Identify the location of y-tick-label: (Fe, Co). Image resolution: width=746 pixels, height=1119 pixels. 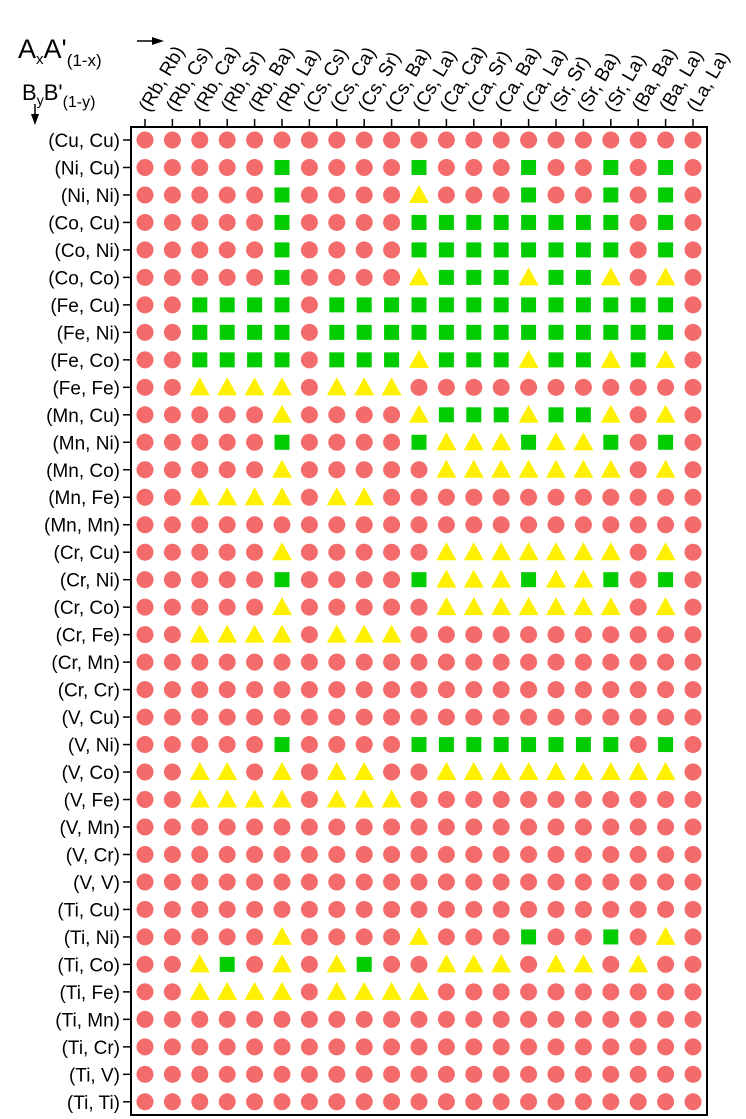
(85, 361).